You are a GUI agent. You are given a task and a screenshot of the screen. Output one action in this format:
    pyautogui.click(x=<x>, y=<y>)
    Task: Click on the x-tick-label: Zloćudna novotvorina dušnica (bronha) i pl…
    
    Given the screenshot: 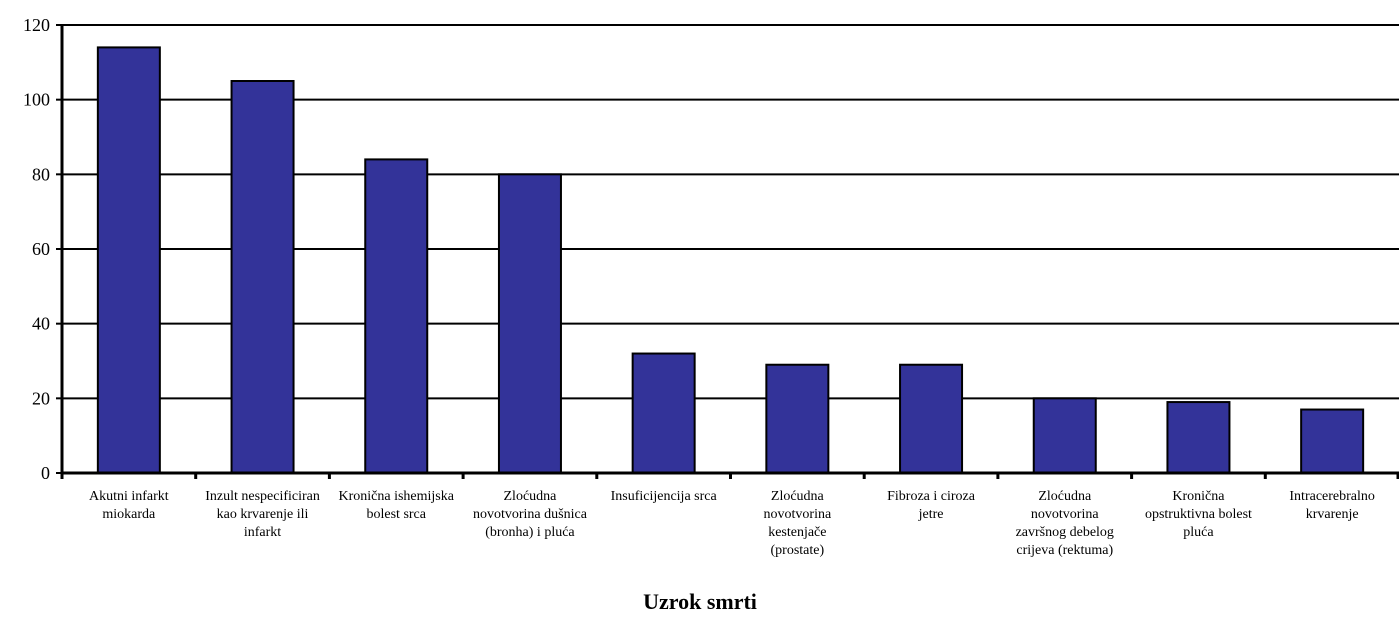 What is the action you would take?
    pyautogui.click(x=530, y=514)
    